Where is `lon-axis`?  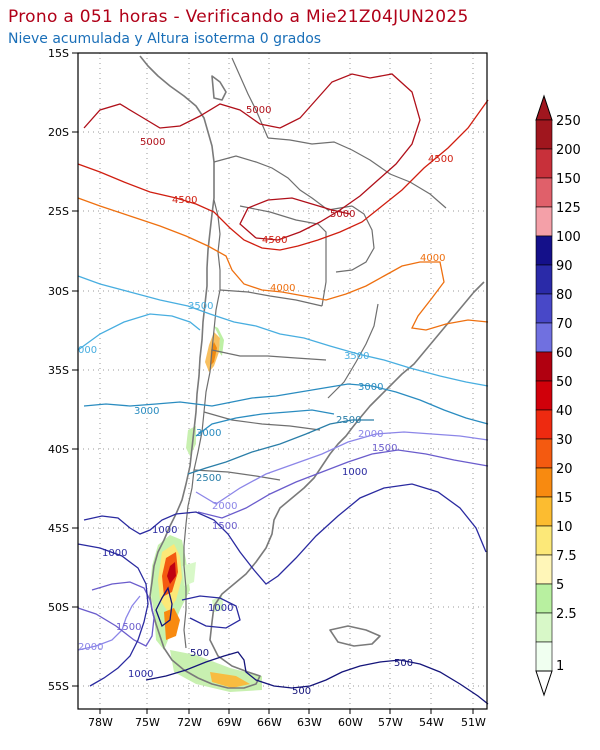
lon-axis is located at coordinates (286, 711).